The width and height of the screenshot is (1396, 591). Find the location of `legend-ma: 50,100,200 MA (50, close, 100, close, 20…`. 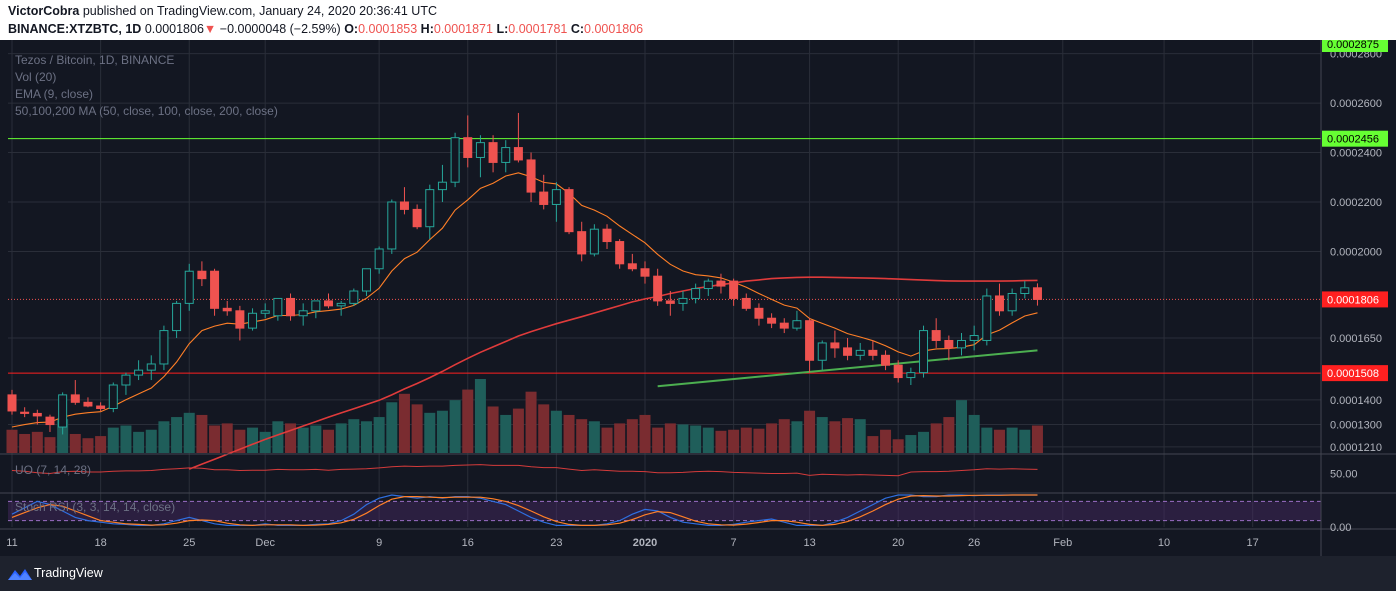

legend-ma: 50,100,200 MA (50, close, 100, close, 20… is located at coordinates (146, 111).